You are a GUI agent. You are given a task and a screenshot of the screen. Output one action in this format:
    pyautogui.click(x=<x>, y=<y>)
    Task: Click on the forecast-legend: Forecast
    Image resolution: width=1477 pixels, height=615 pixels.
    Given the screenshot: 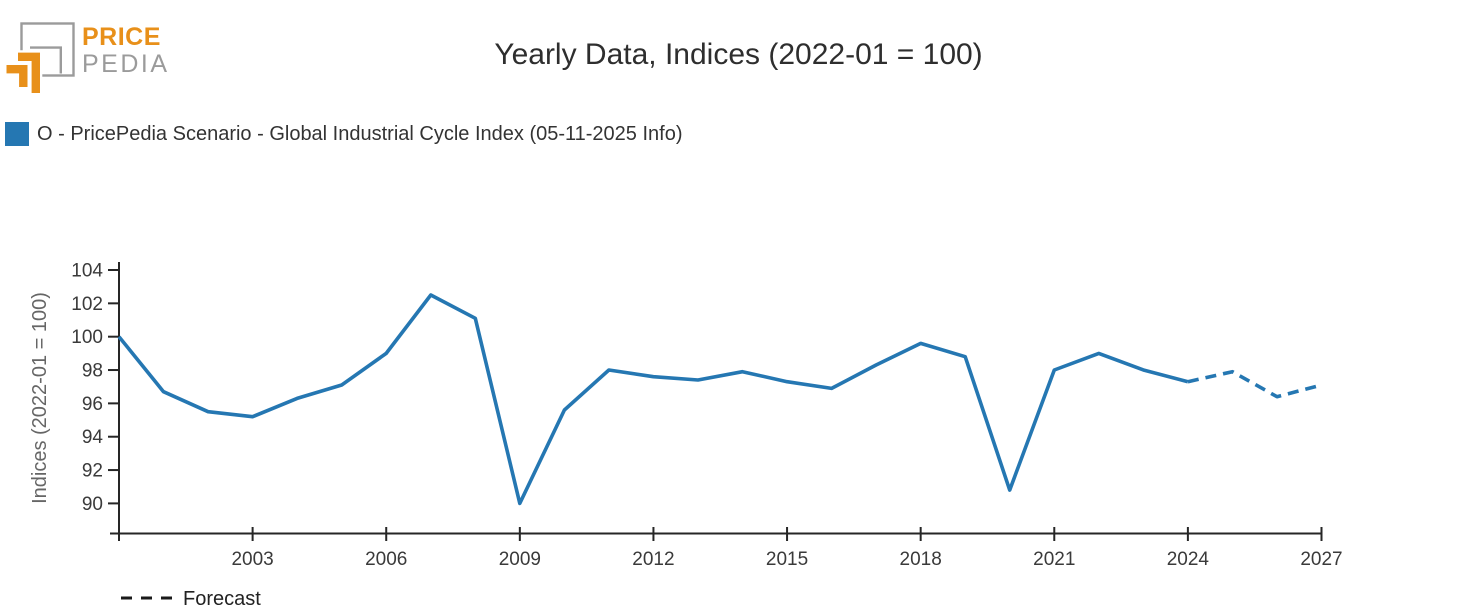 What is the action you would take?
    pyautogui.click(x=191, y=599)
    